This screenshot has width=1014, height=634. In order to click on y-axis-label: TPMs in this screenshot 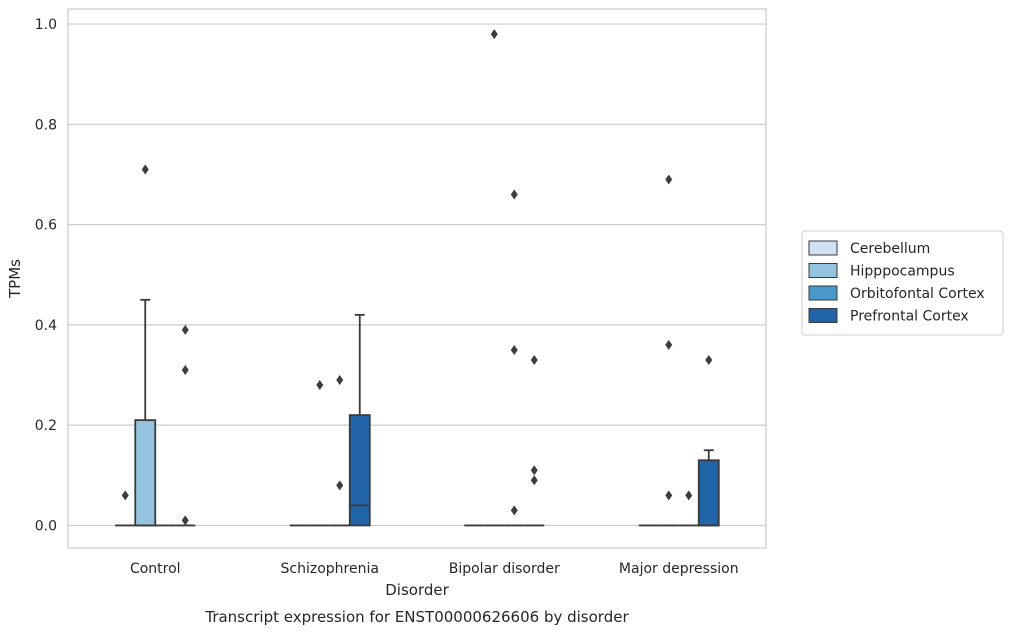, I will do `click(15, 279)`.